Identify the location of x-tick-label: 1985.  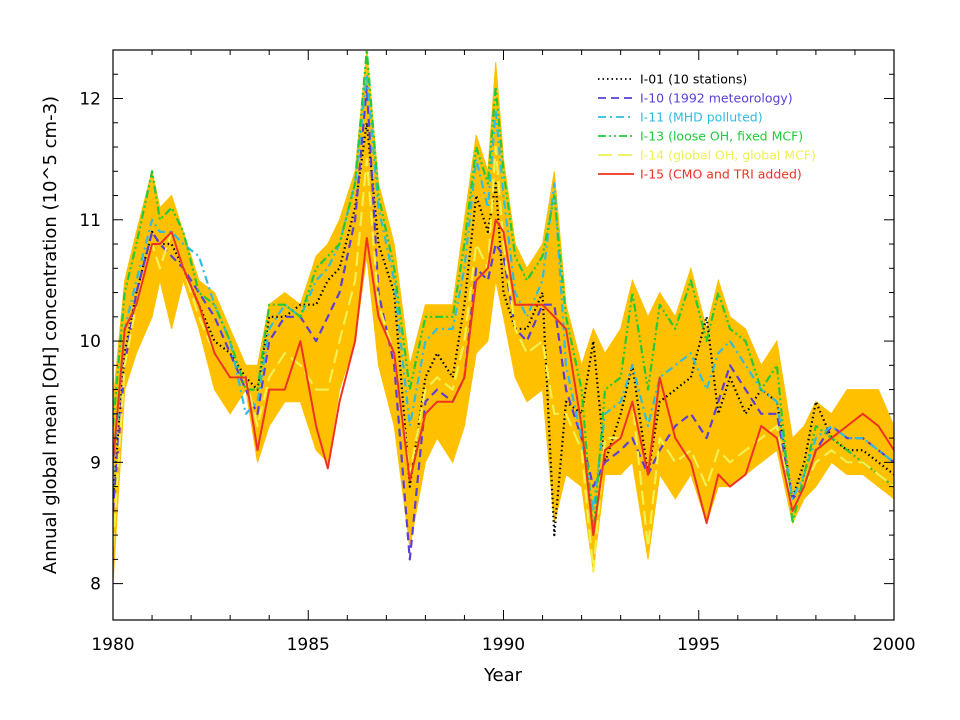
(308, 645).